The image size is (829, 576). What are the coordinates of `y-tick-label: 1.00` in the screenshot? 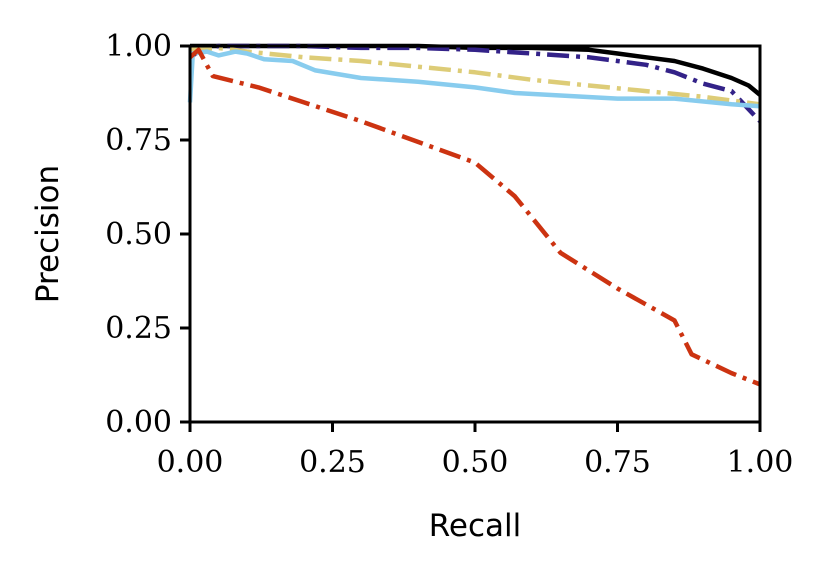 It's located at (138, 46).